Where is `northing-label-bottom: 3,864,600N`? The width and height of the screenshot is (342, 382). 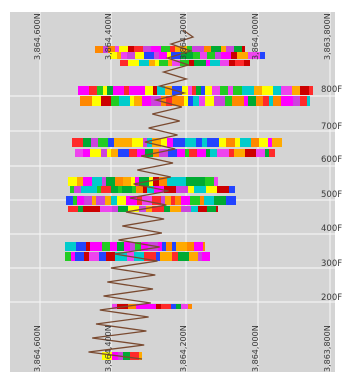
northing-label-bottom: 3,864,600N is located at coordinates (37, 348).